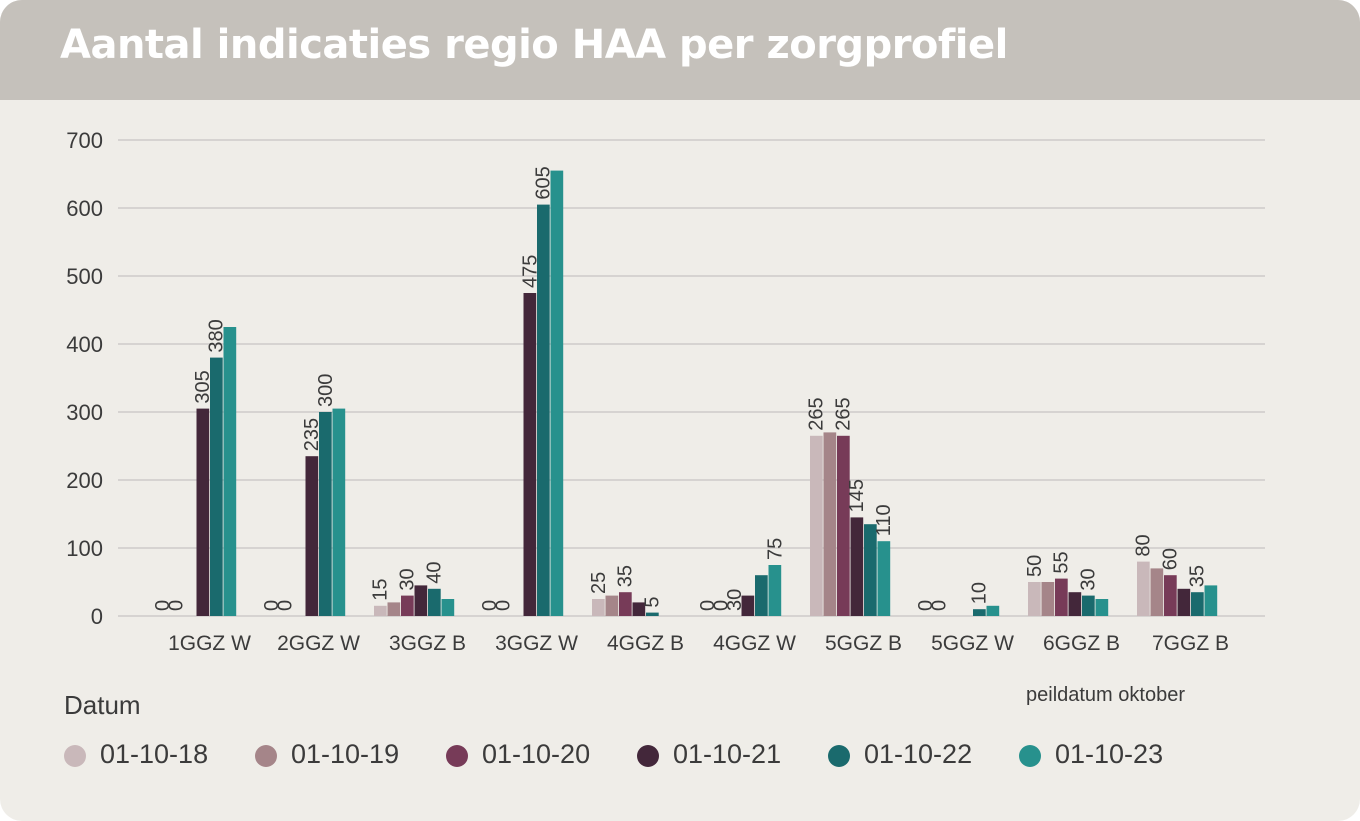 Image resolution: width=1360 pixels, height=821 pixels. What do you see at coordinates (203, 386) in the screenshot?
I see `data-label: 305` at bounding box center [203, 386].